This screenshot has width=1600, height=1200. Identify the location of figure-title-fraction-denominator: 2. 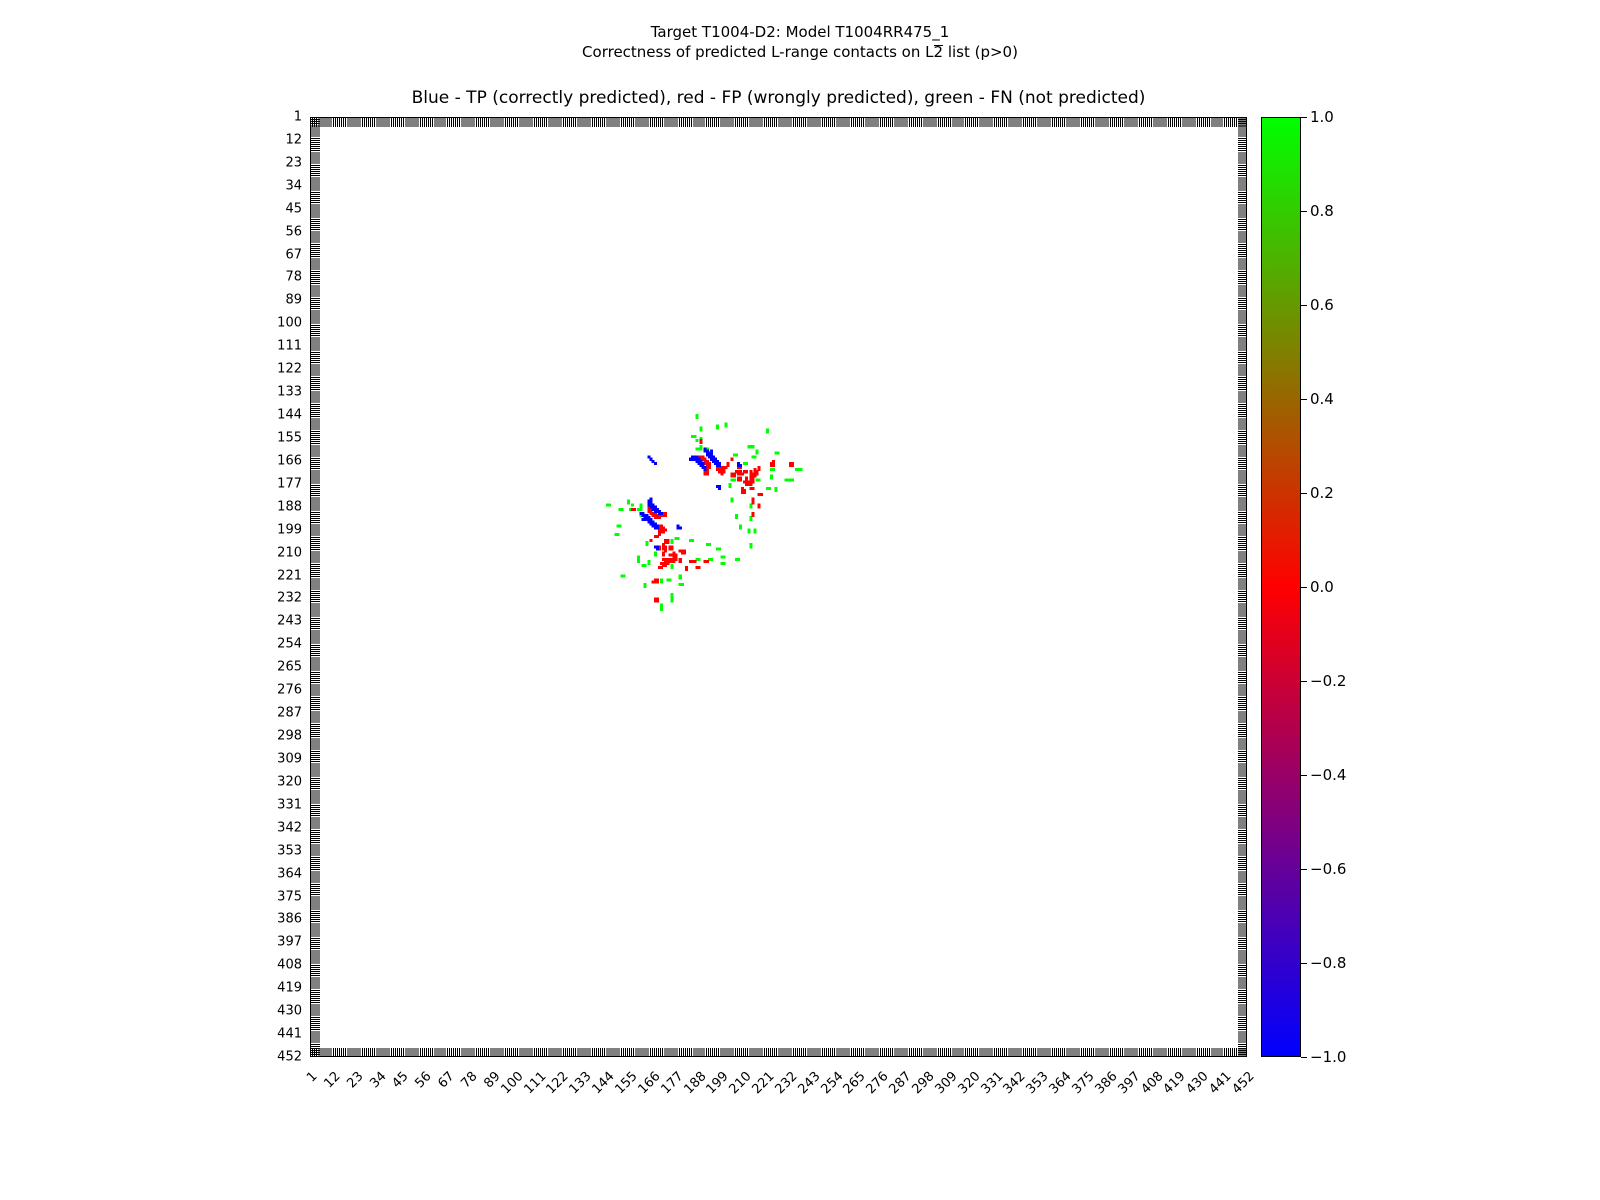
(938, 52).